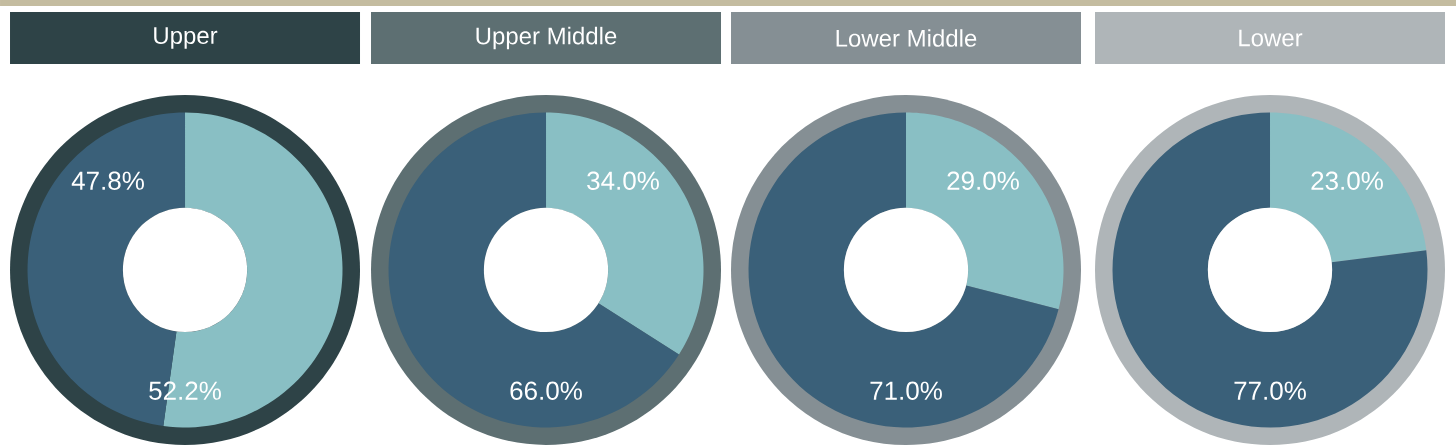  I want to click on data-label: 71.0%, so click(906, 390).